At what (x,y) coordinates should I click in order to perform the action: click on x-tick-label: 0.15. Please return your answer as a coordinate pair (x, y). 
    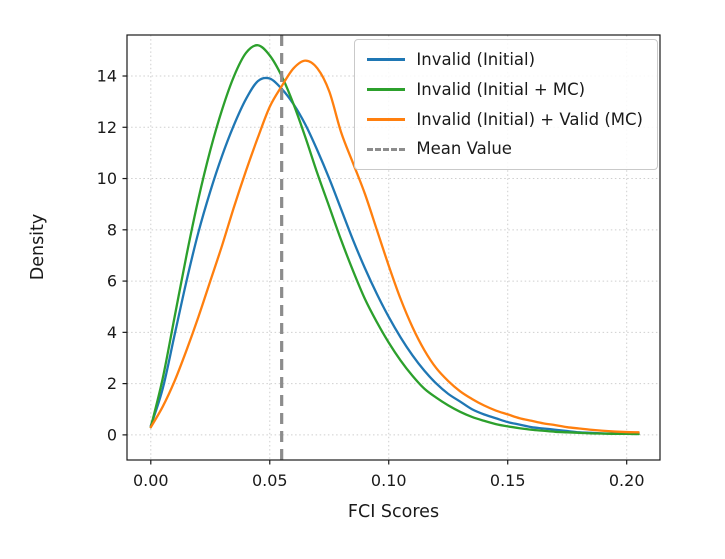
    Looking at the image, I should click on (508, 480).